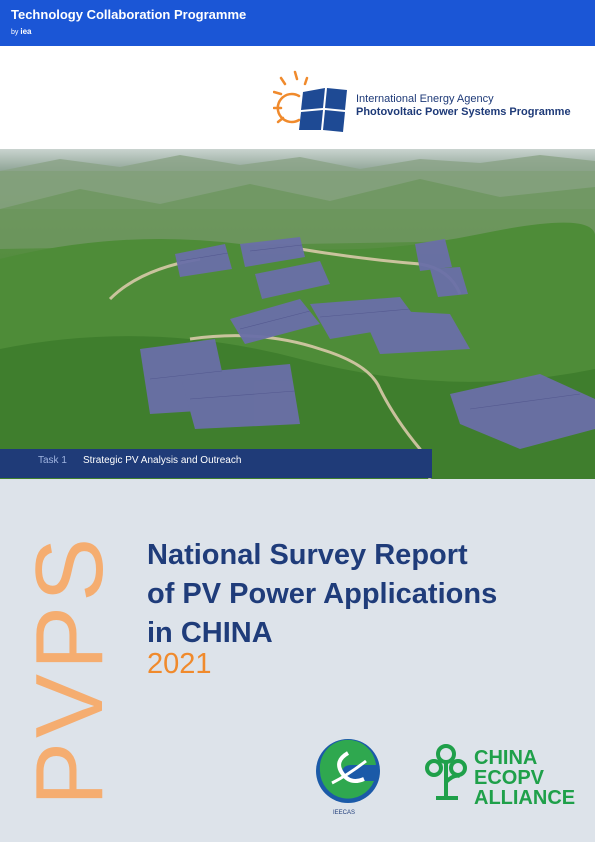 The width and height of the screenshot is (595, 842). I want to click on ecopv-line-1: CHINA, so click(506, 758).